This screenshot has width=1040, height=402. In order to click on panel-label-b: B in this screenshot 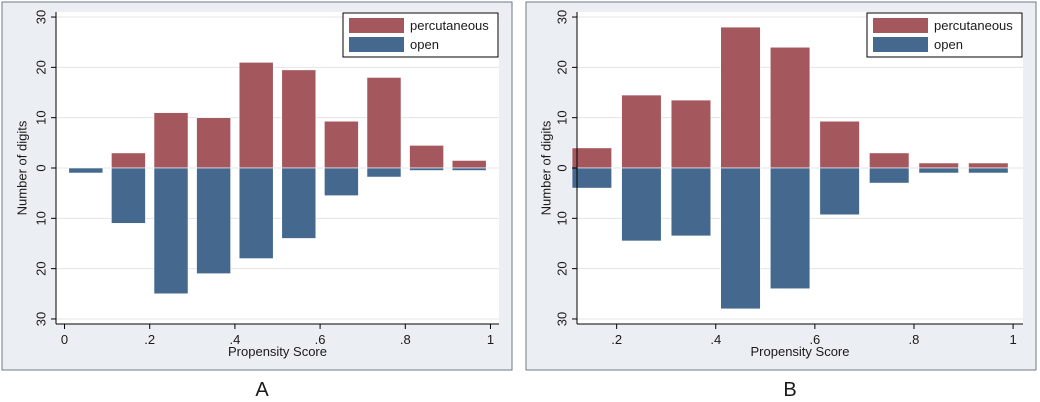, I will do `click(789, 390)`.